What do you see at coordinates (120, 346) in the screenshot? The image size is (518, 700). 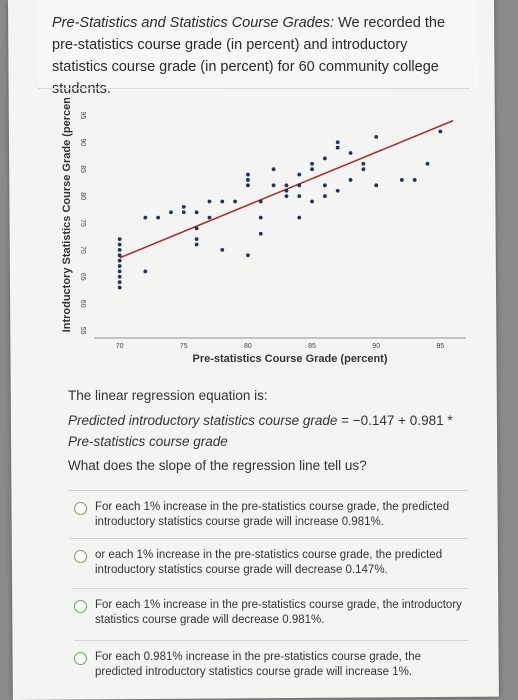 I see `x-tick-label: 70` at bounding box center [120, 346].